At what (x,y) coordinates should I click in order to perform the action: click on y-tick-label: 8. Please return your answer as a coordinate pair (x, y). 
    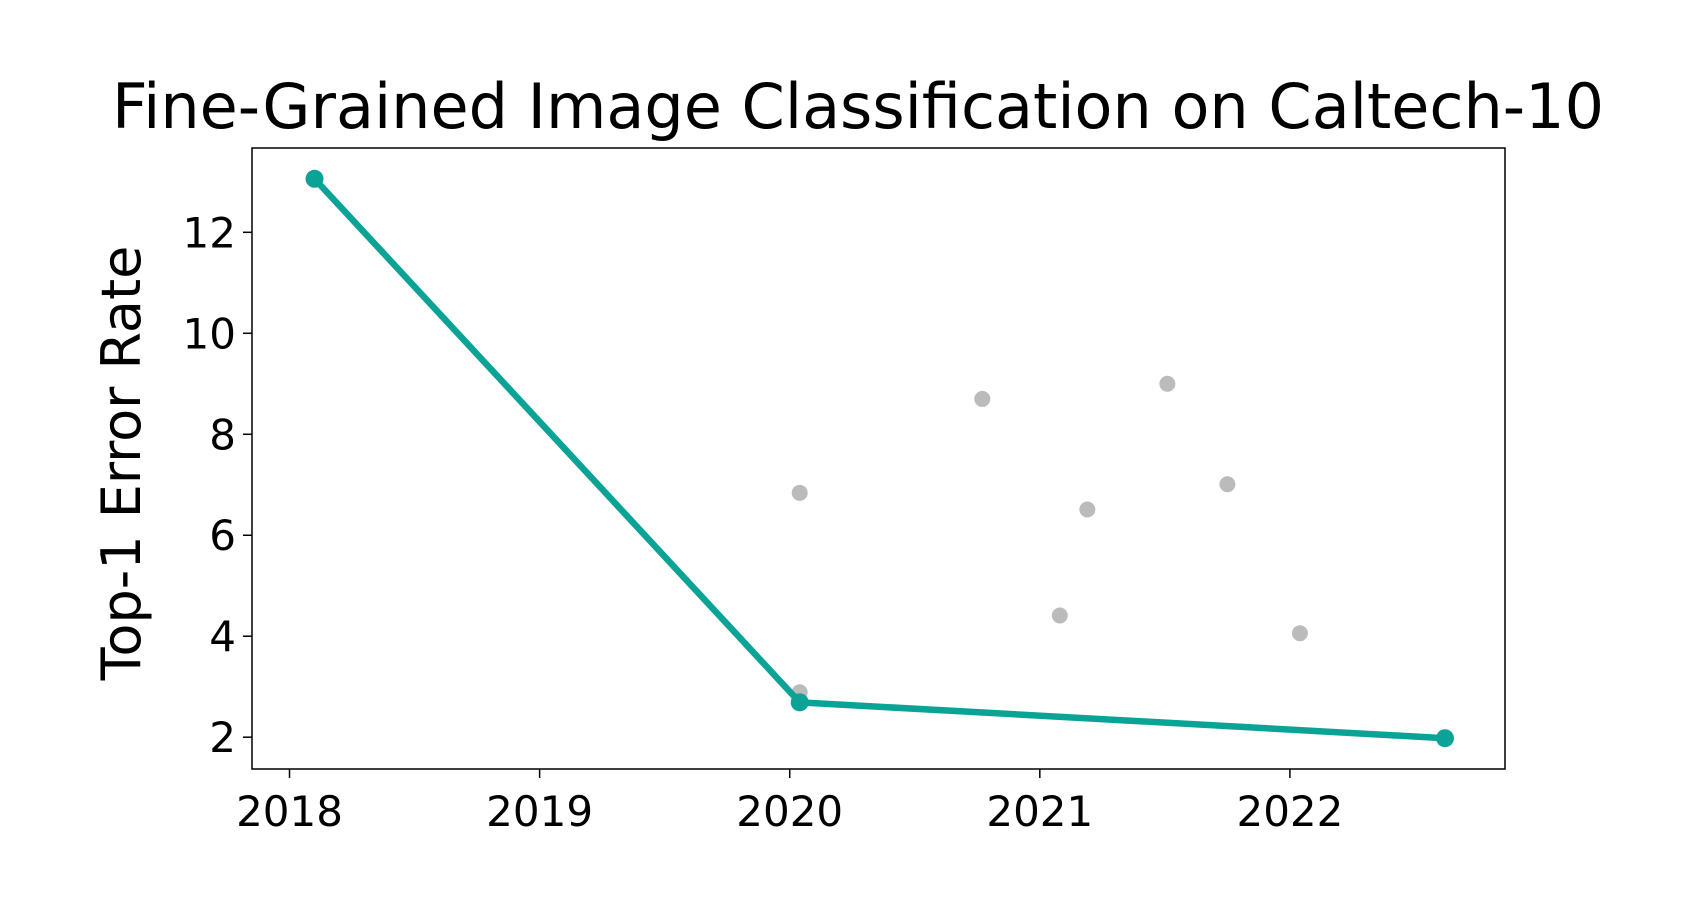
    Looking at the image, I should click on (222, 434).